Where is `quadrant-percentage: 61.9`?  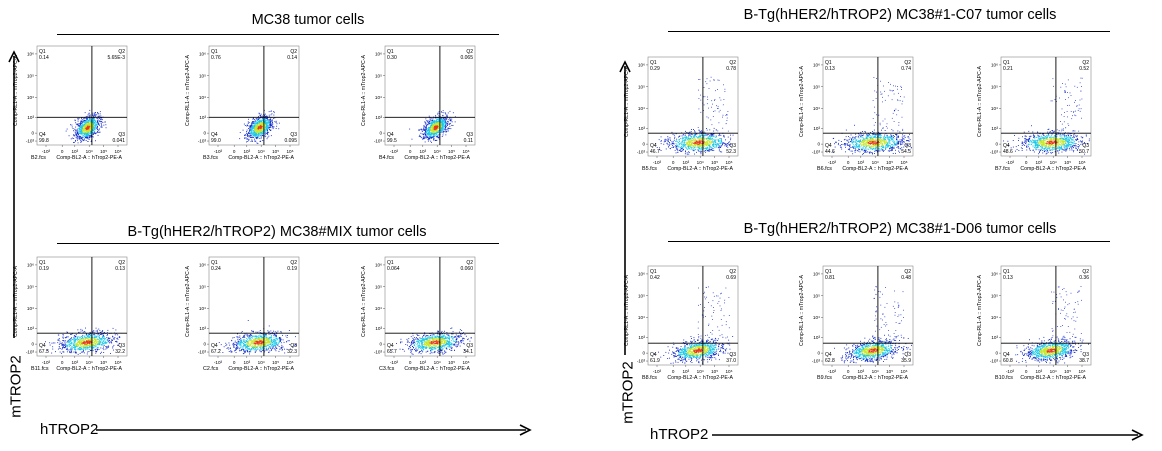 quadrant-percentage: 61.9 is located at coordinates (655, 361).